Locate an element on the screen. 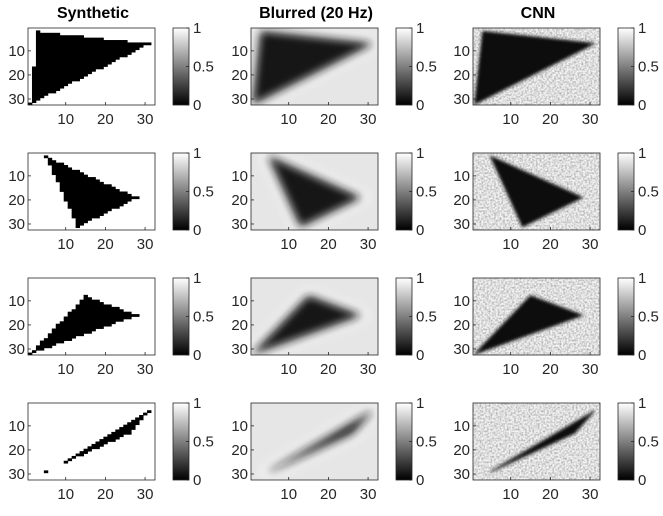 This screenshot has height=516, width=663. panel-row4-blurred: 10203010 20 3010.50 is located at coordinates (334, 449).